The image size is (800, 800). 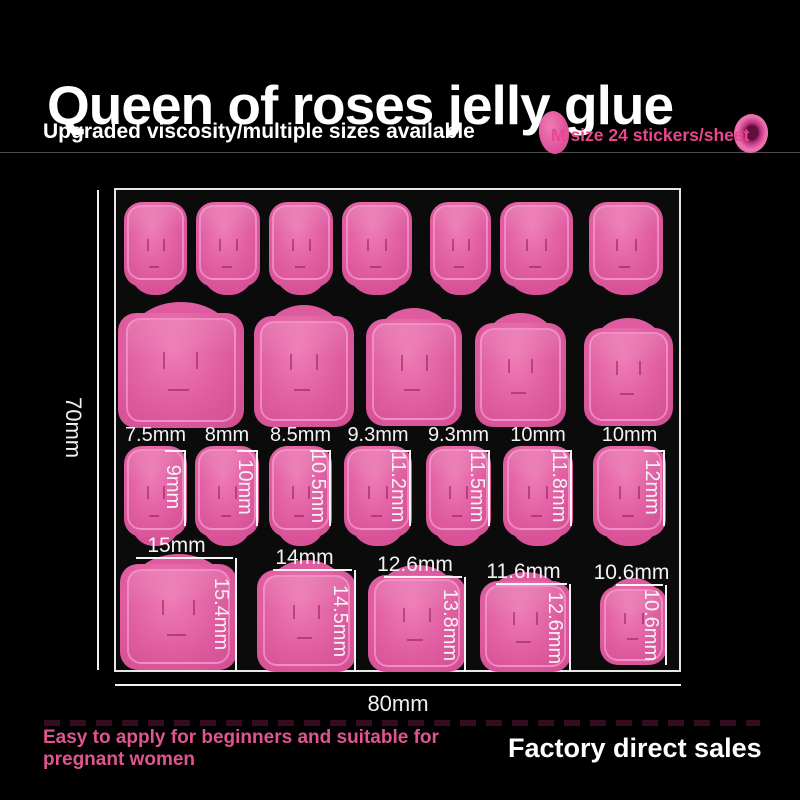 What do you see at coordinates (631, 572) in the screenshot?
I see `sticker-width-label: 10.6mm` at bounding box center [631, 572].